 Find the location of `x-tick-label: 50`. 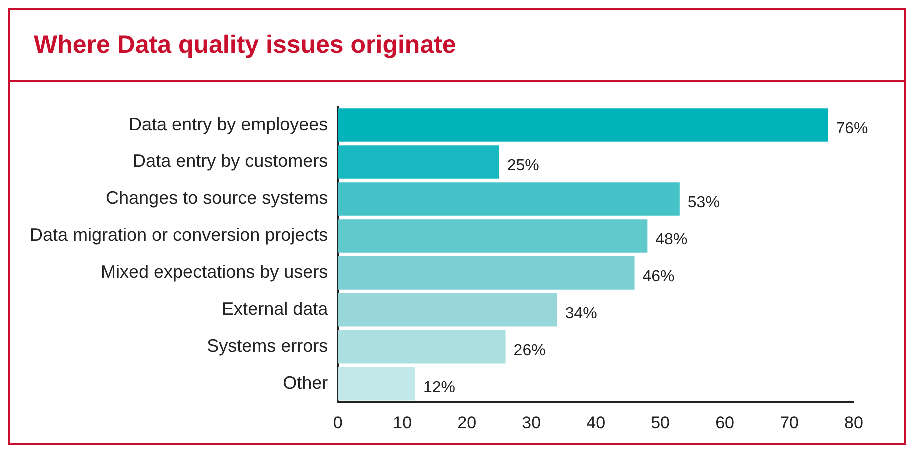

x-tick-label: 50 is located at coordinates (660, 422).